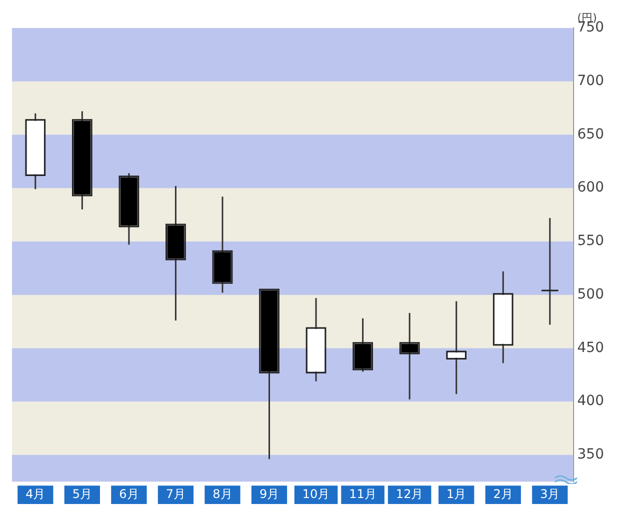  I want to click on y-tick-label: 700, so click(590, 81).